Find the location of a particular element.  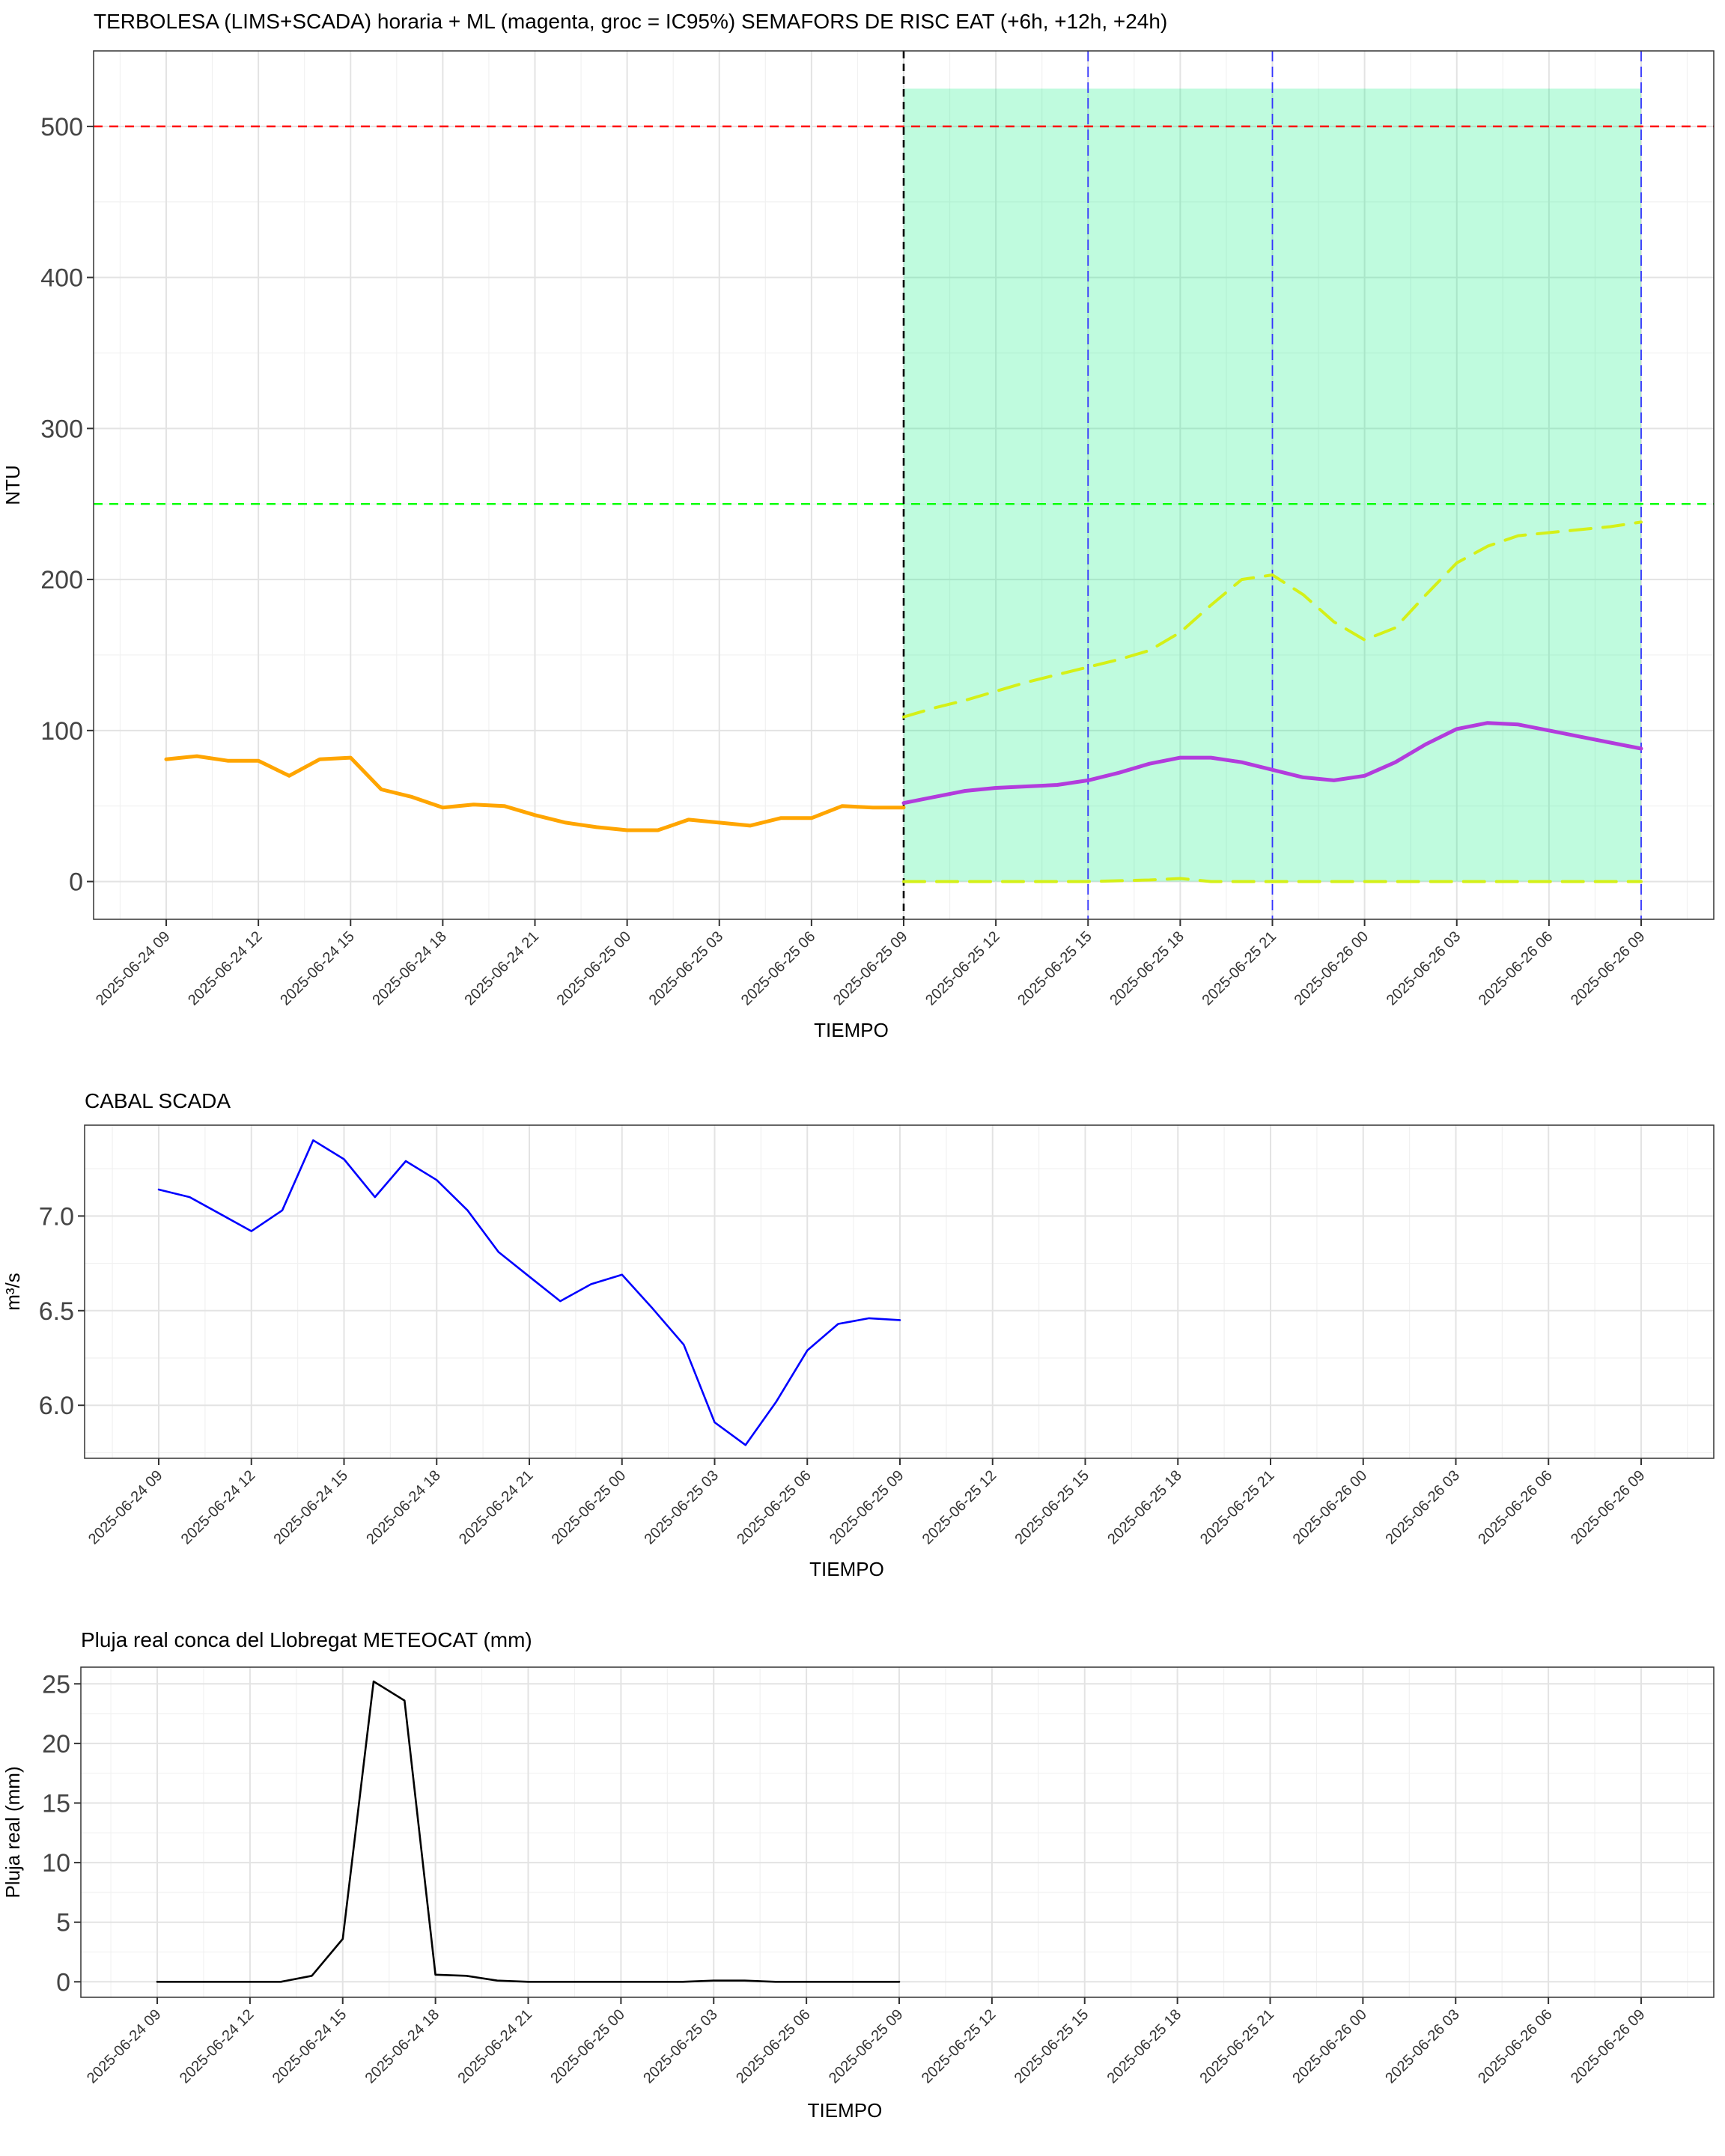

chart-title: CABAL SCADA is located at coordinates (158, 1100).